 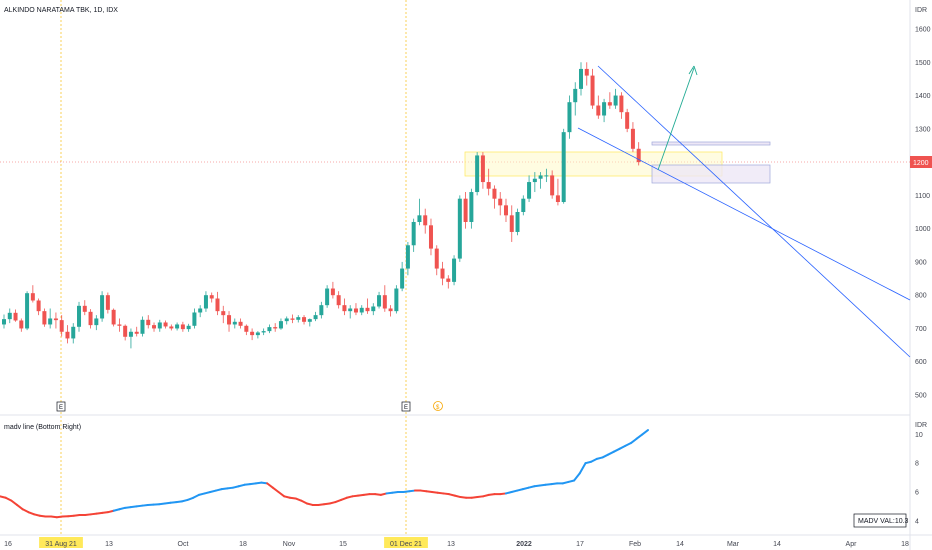 What do you see at coordinates (923, 129) in the screenshot?
I see `price-tick: 1300` at bounding box center [923, 129].